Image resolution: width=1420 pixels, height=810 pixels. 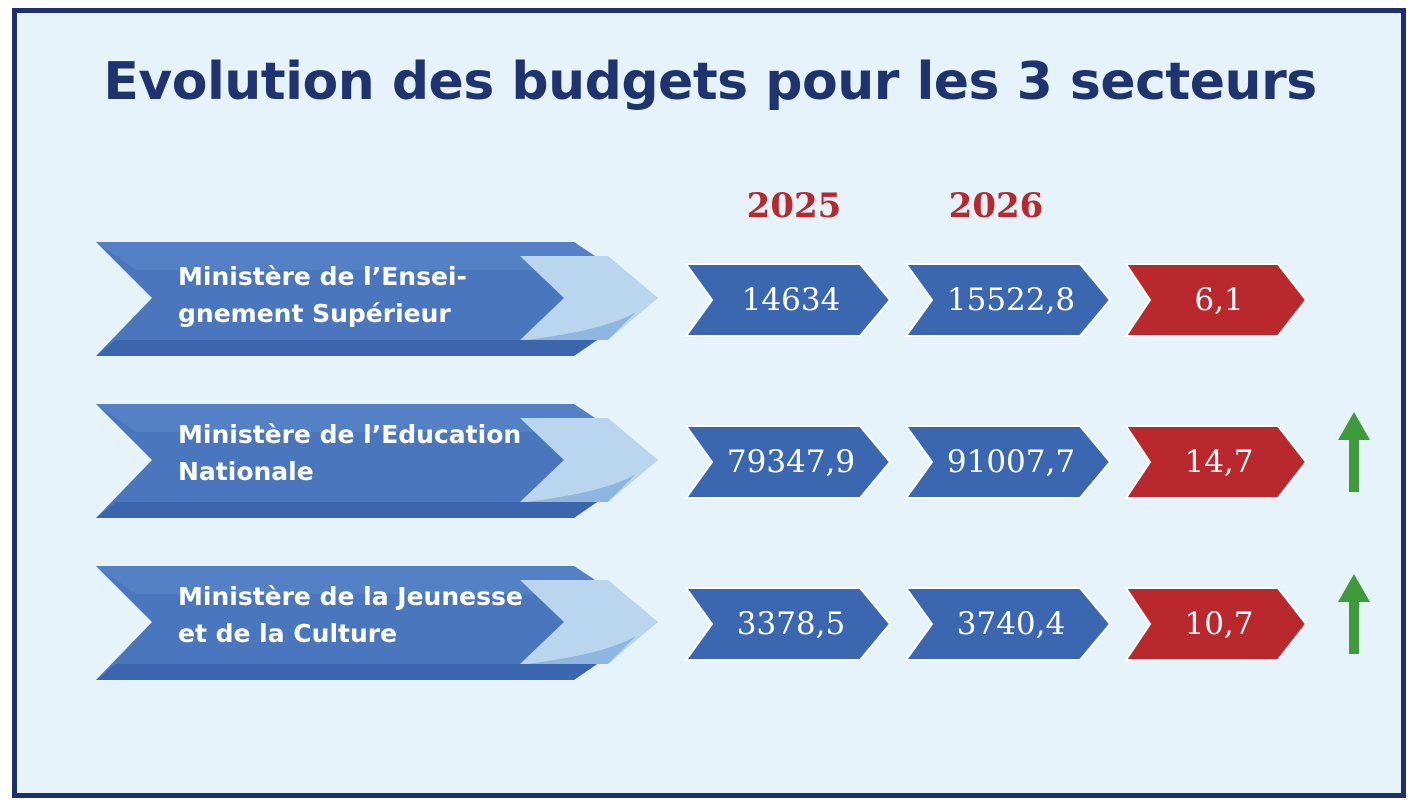 I want to click on budget-2025-box: 3378,5, so click(x=789, y=624).